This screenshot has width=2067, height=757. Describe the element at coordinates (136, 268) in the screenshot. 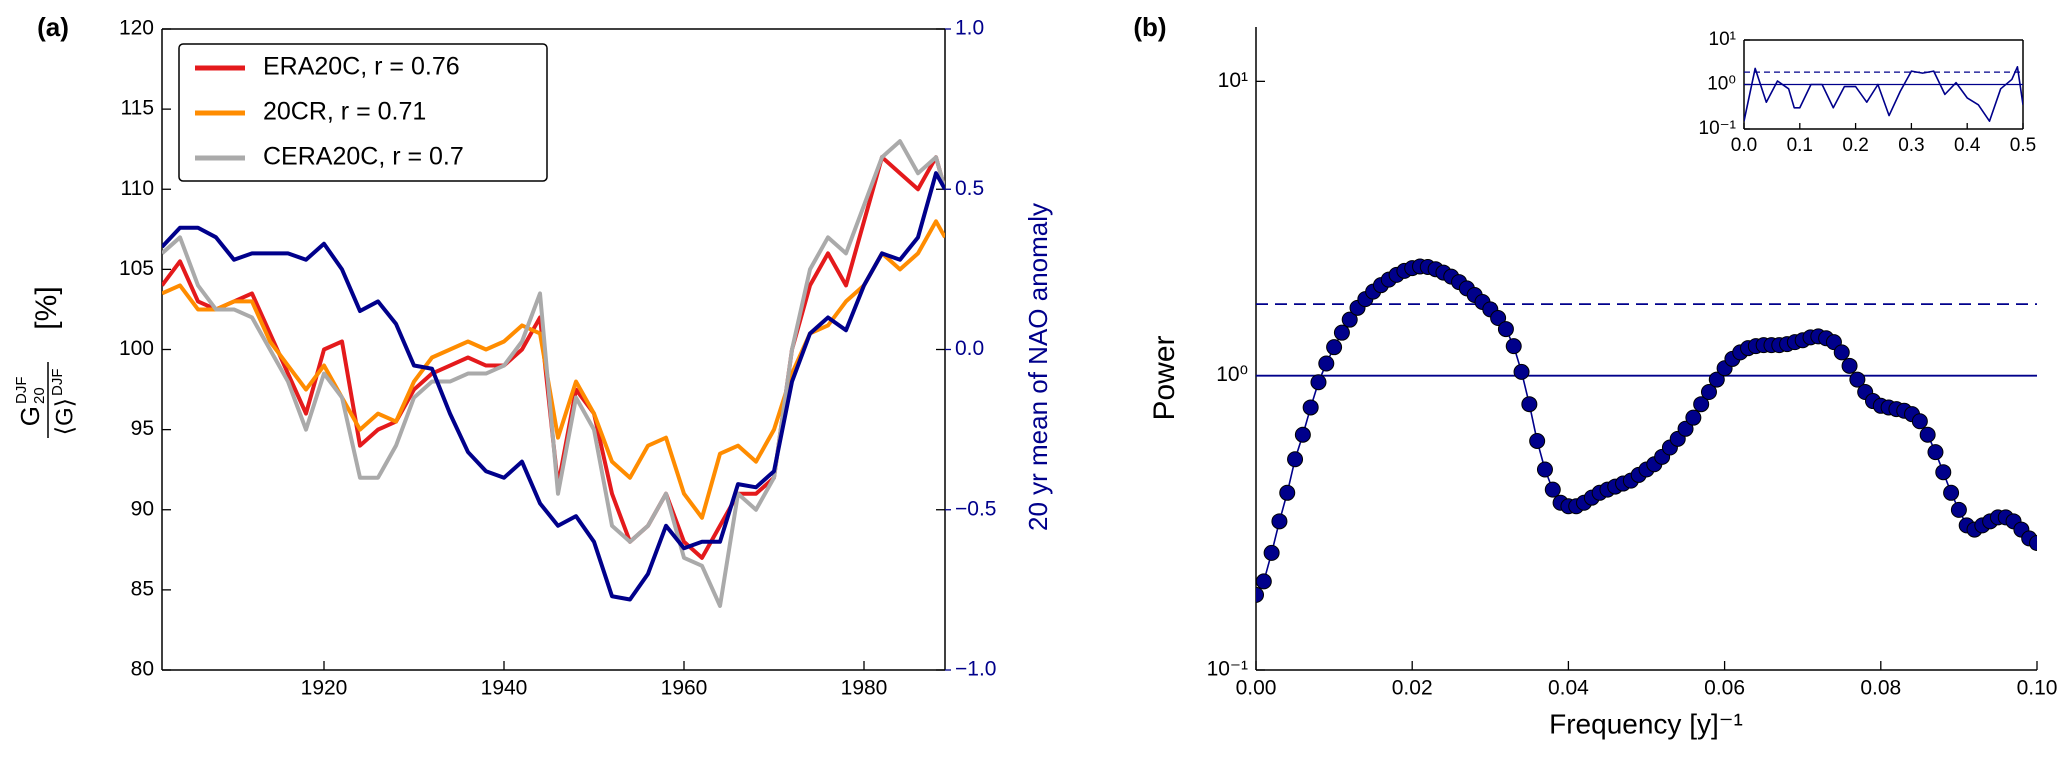

I see `y-tick-label: 105` at that location.